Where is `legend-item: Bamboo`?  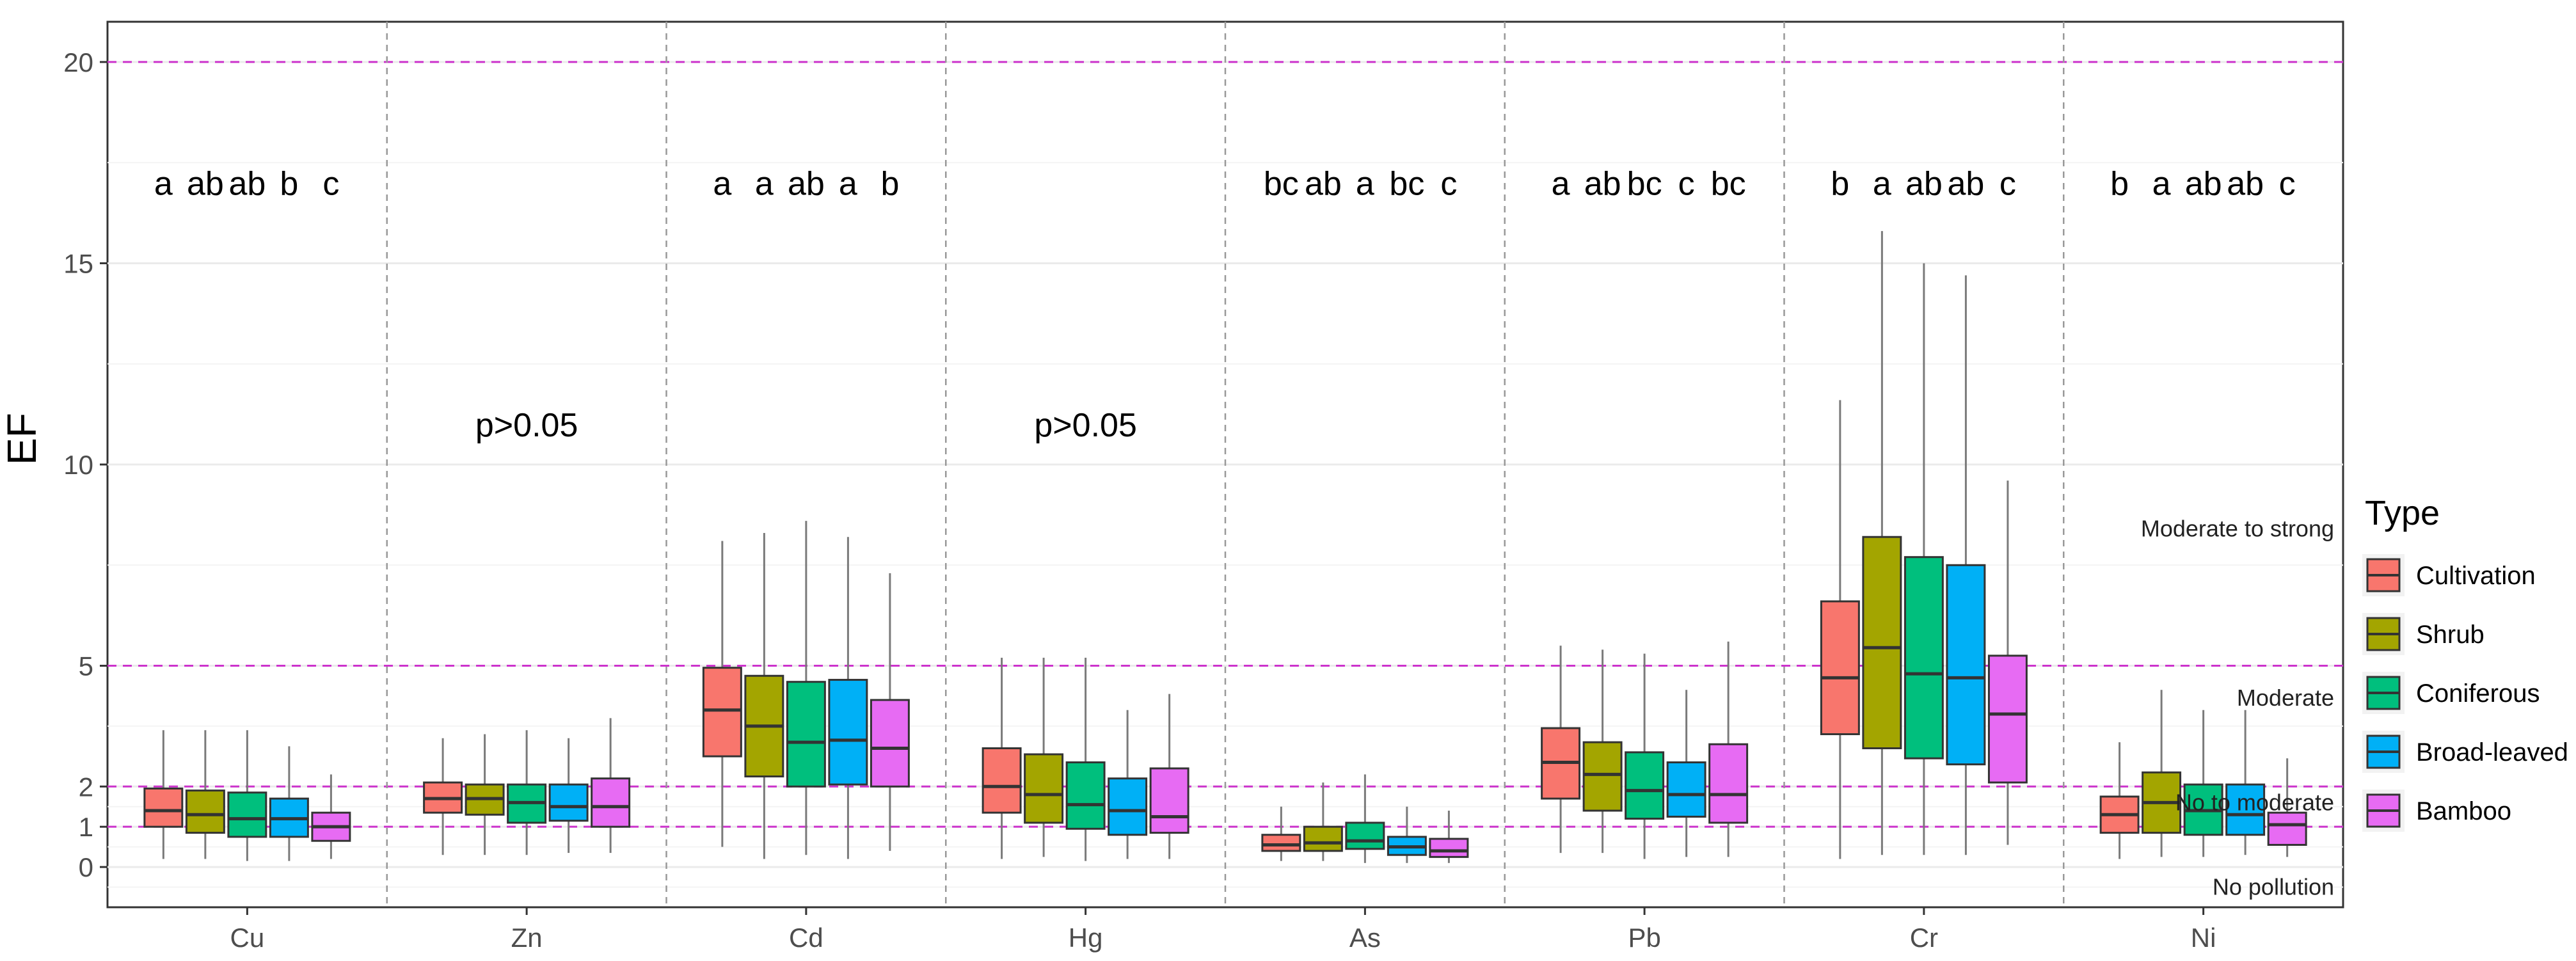 legend-item: Bamboo is located at coordinates (2437, 811).